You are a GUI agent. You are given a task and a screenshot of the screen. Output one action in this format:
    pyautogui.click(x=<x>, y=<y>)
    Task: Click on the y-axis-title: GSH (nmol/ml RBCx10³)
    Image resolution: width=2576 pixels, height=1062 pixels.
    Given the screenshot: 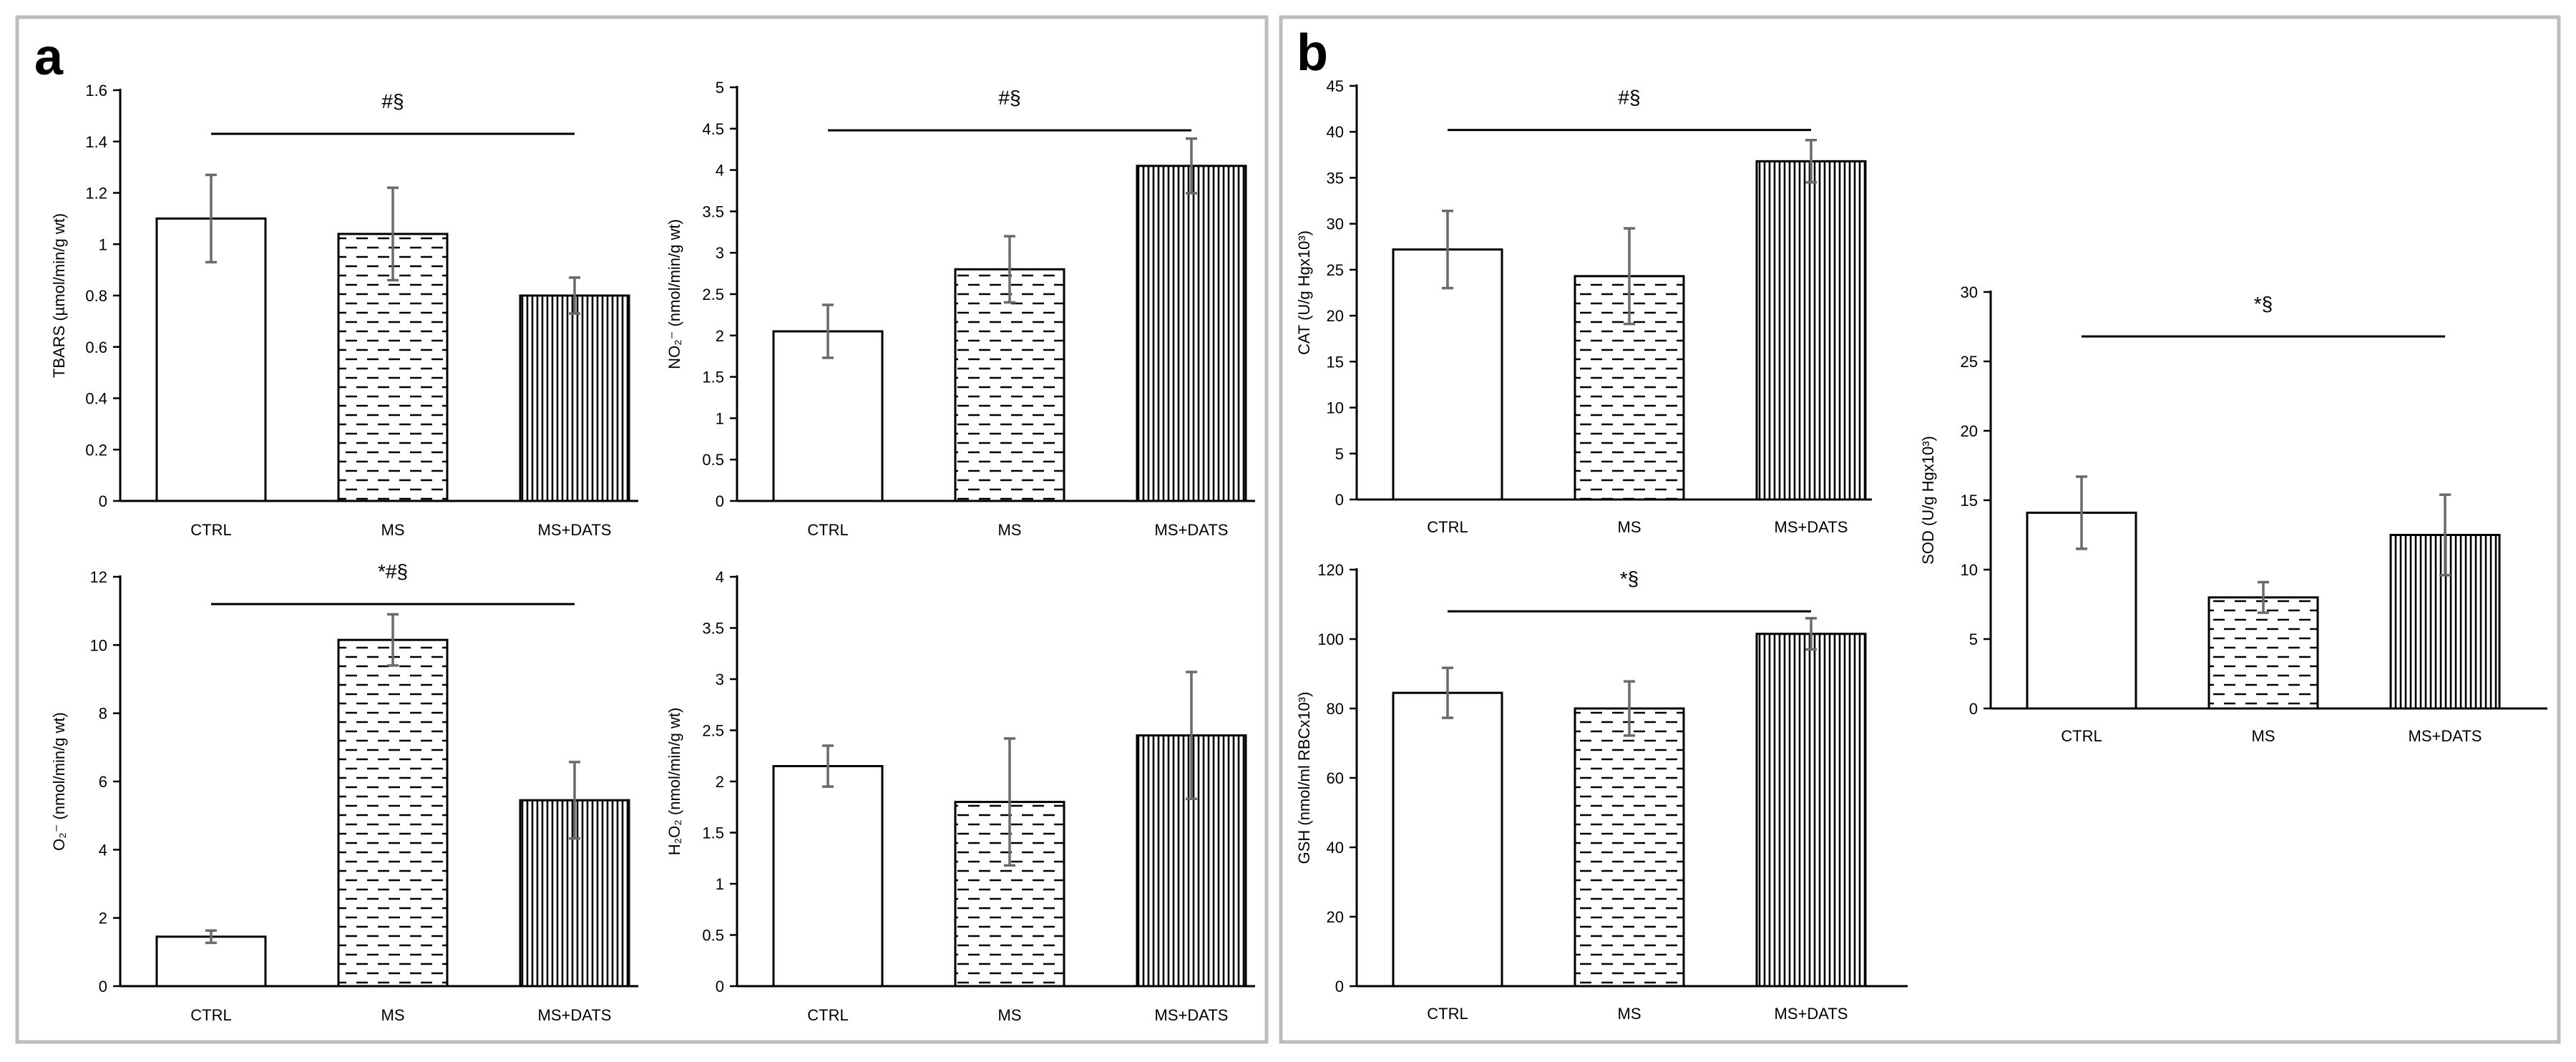 What is the action you would take?
    pyautogui.click(x=1304, y=778)
    